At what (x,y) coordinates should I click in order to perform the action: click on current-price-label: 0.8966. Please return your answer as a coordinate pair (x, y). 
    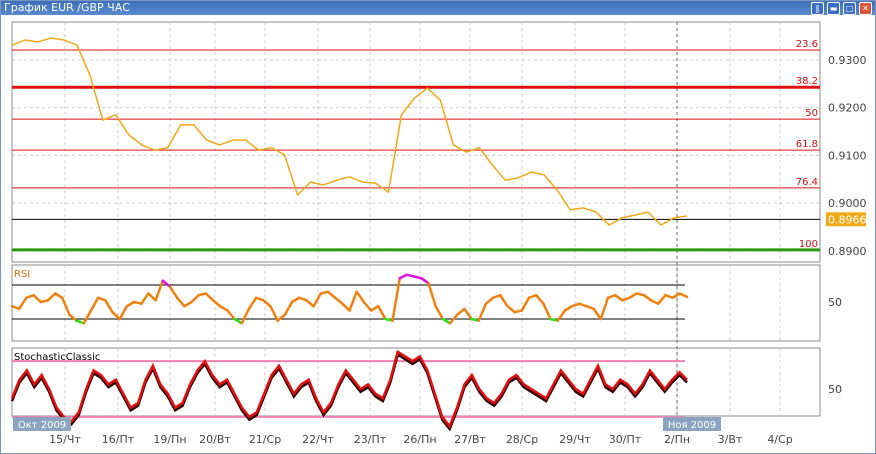
    Looking at the image, I should click on (847, 219).